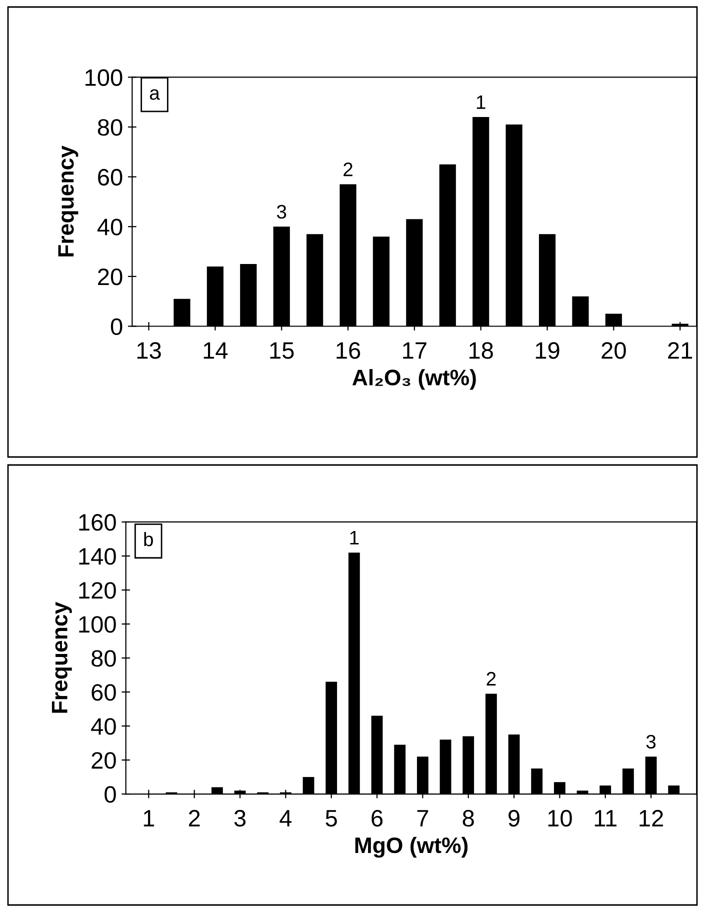  What do you see at coordinates (282, 350) in the screenshot?
I see `x-tick-label: 15` at bounding box center [282, 350].